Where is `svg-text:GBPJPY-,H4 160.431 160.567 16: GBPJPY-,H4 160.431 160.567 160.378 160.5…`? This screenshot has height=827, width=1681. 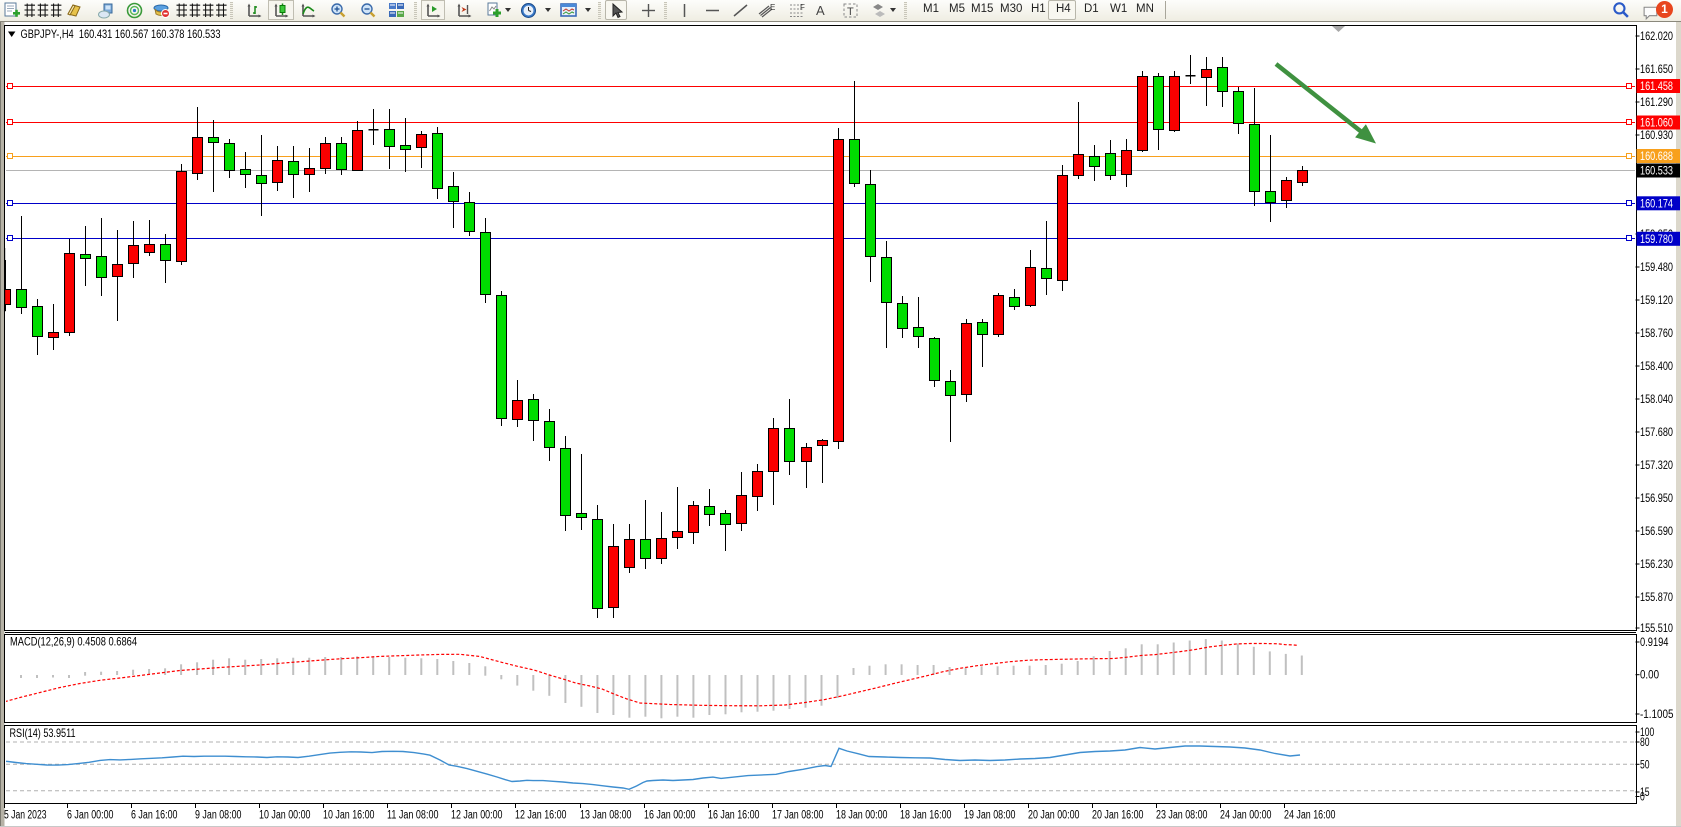 svg-text:GBPJPY-,H4 160.431 160.567 16: GBPJPY-,H4 160.431 160.567 160.378 160.5… is located at coordinates (121, 34).